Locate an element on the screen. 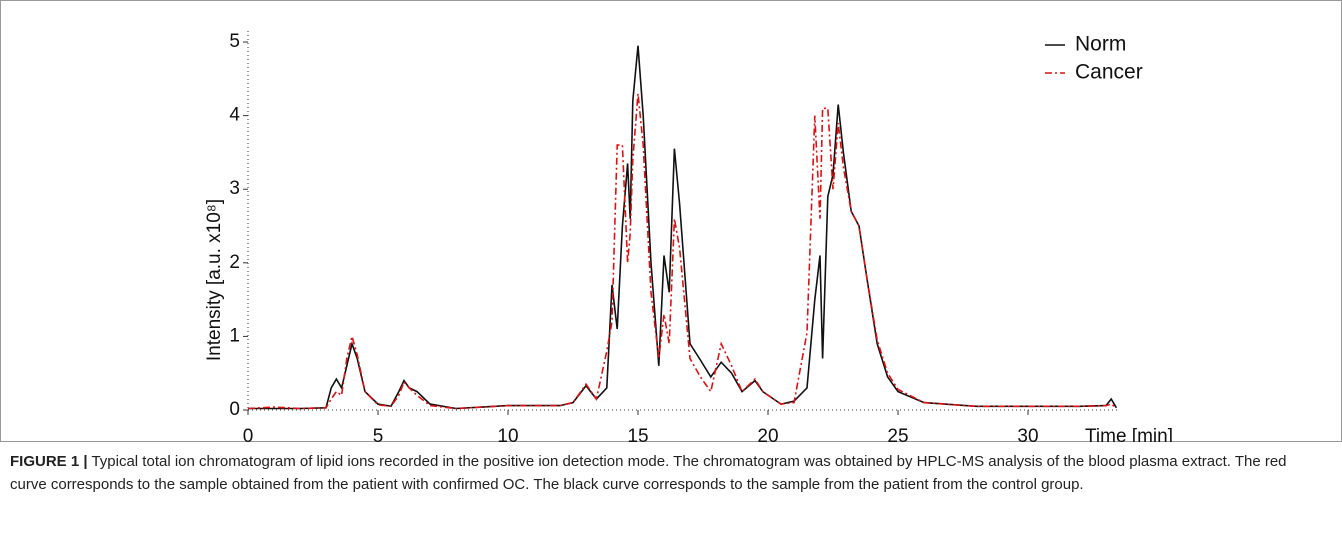 This screenshot has height=557, width=1342. x-tick-label: 10 is located at coordinates (507, 434).